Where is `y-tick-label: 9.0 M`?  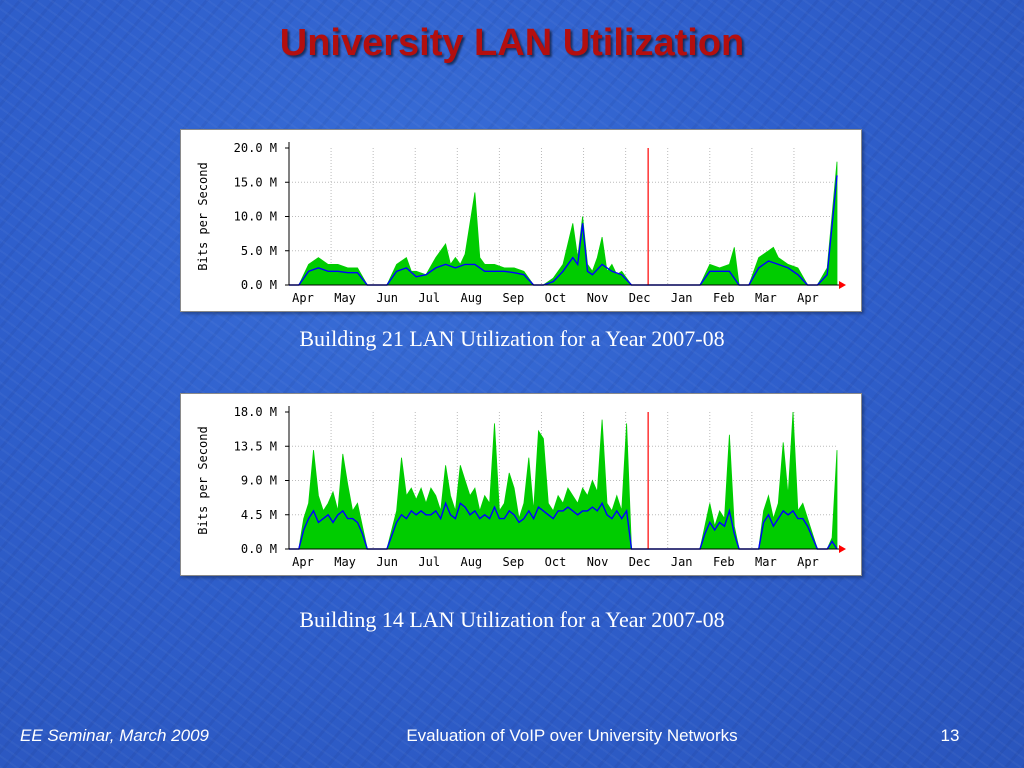
y-tick-label: 9.0 M is located at coordinates (259, 481).